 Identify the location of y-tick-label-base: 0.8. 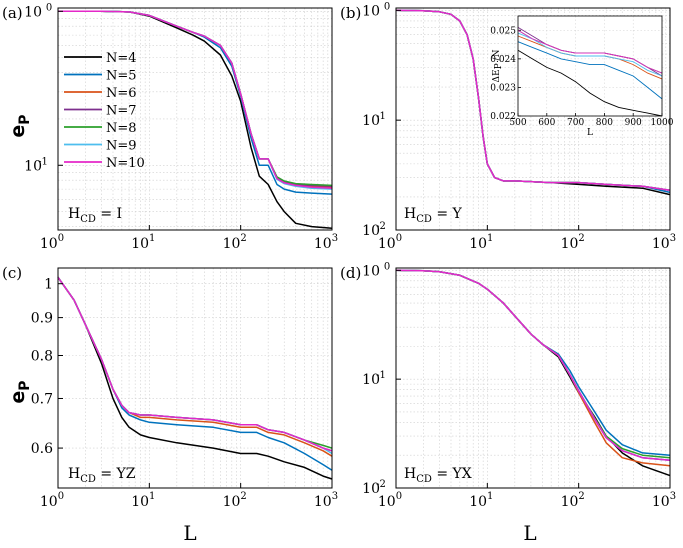
(42, 357).